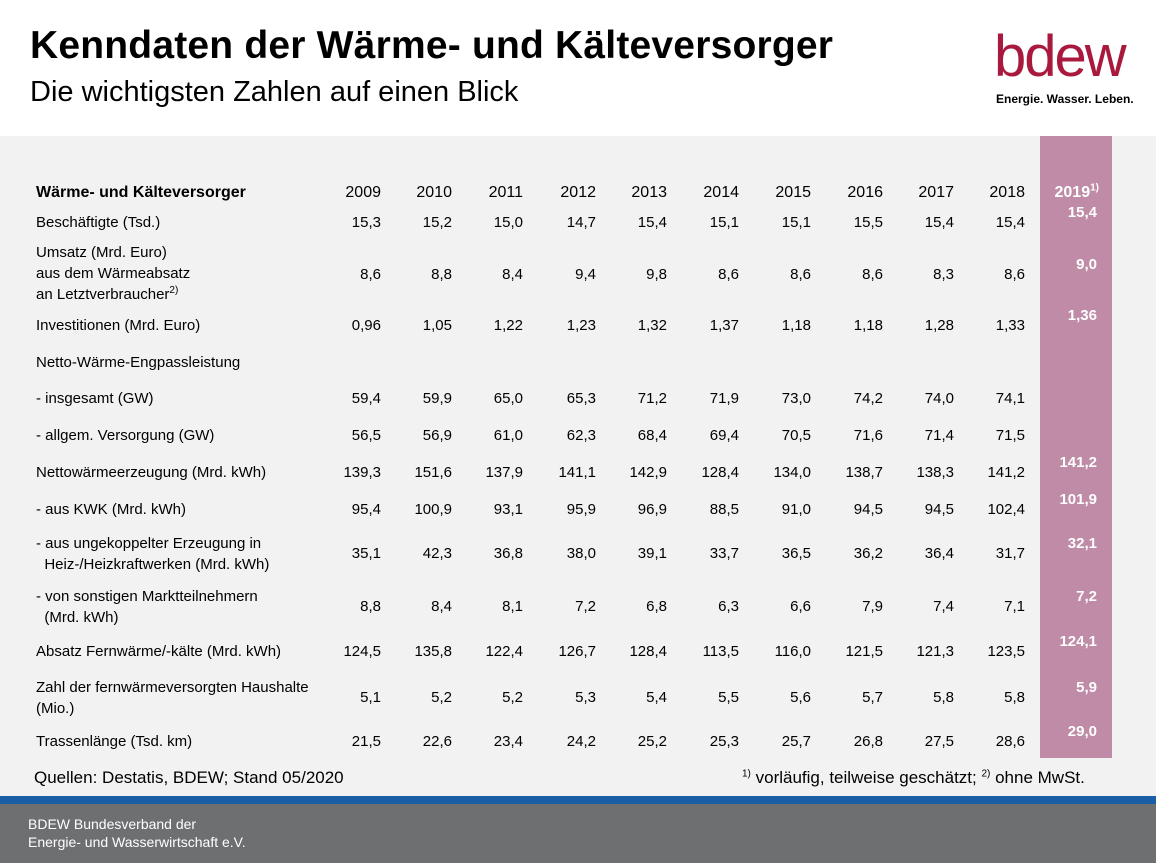 This screenshot has width=1156, height=863. Describe the element at coordinates (728, 697) in the screenshot. I see `table-cell: 5,5` at that location.